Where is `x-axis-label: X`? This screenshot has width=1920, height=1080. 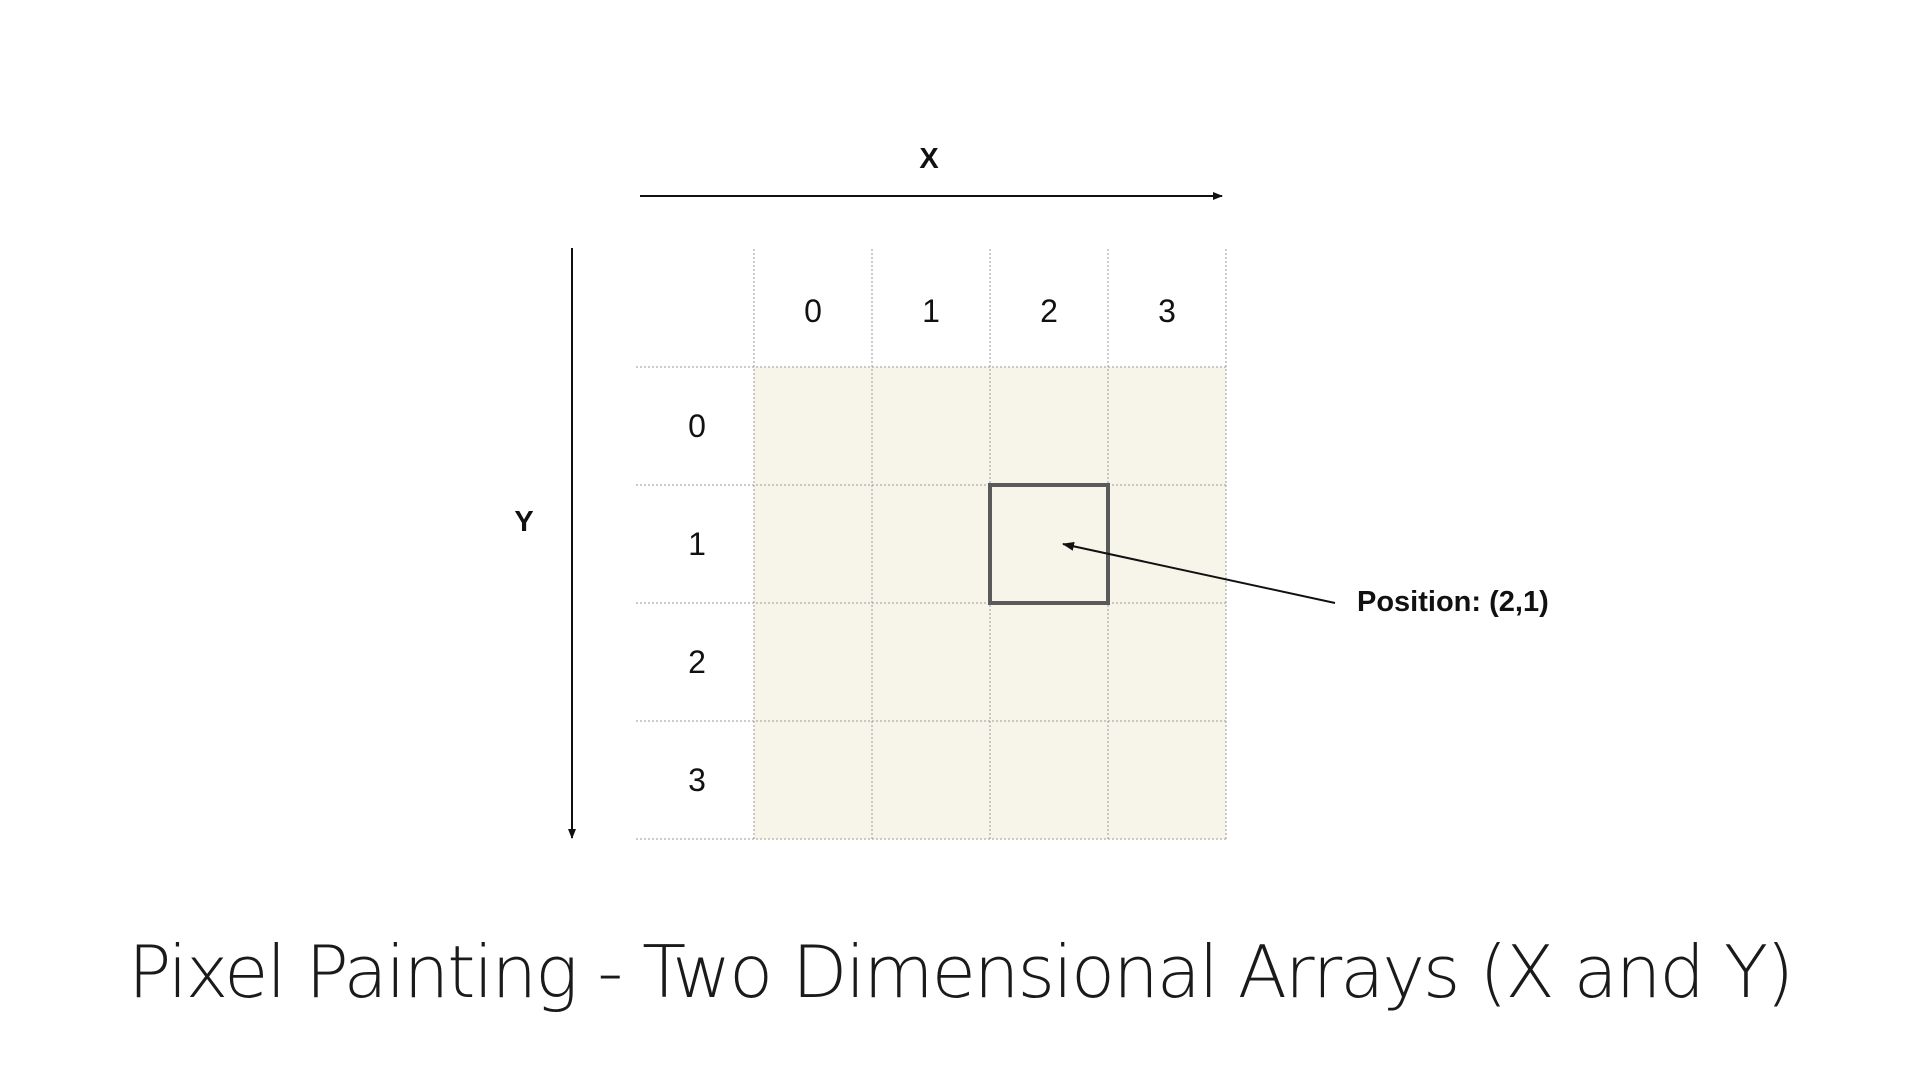
x-axis-label: X is located at coordinates (929, 159).